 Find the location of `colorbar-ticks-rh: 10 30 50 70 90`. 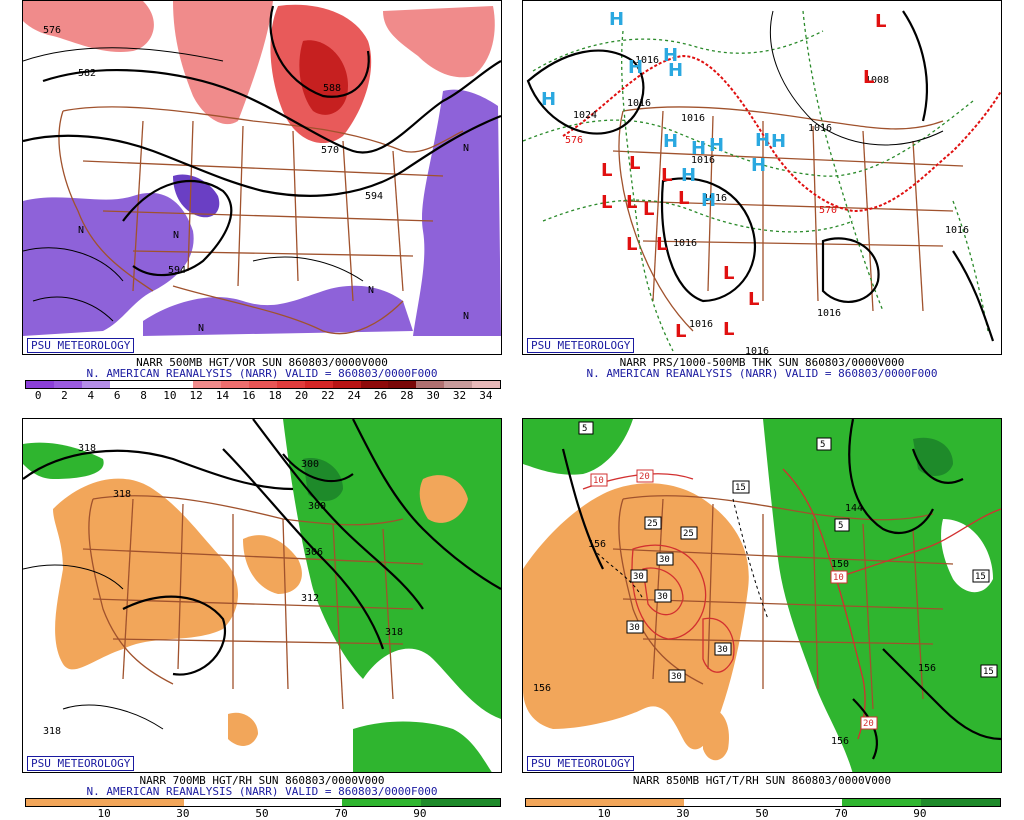

colorbar-ticks-rh: 10 30 50 70 90 is located at coordinates (262, 814).